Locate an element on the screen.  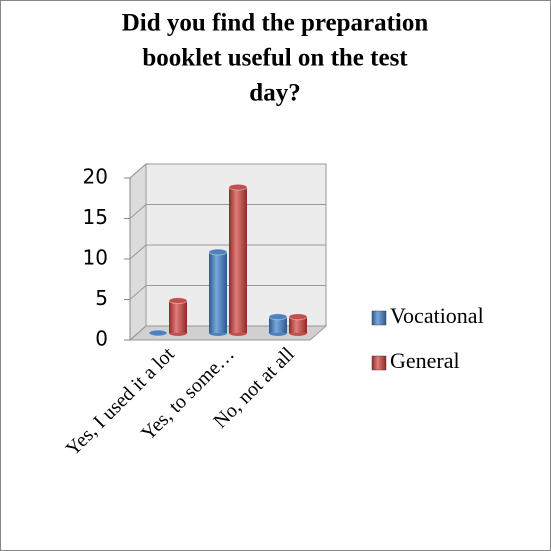
legend-label: General is located at coordinates (425, 360).